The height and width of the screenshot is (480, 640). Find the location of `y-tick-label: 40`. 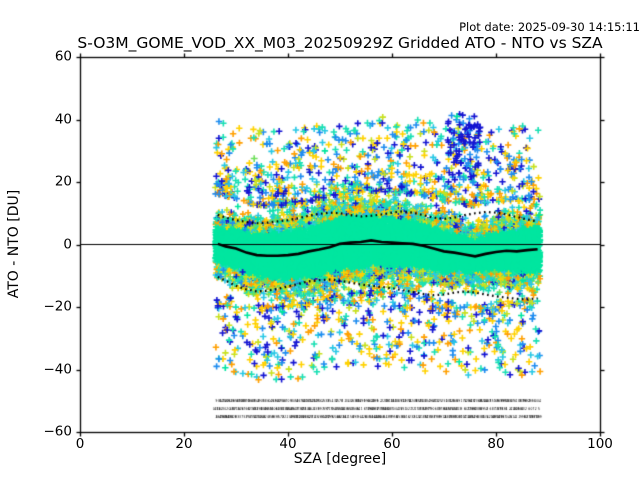

y-tick-label: 40 is located at coordinates (63, 118).